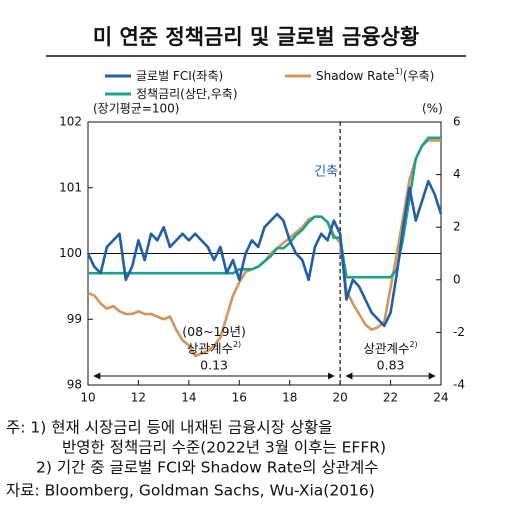  I want to click on footnote: 2) 기간 중 글로벌 FCI와 Shadow Rate의 상관계수, so click(207, 468).